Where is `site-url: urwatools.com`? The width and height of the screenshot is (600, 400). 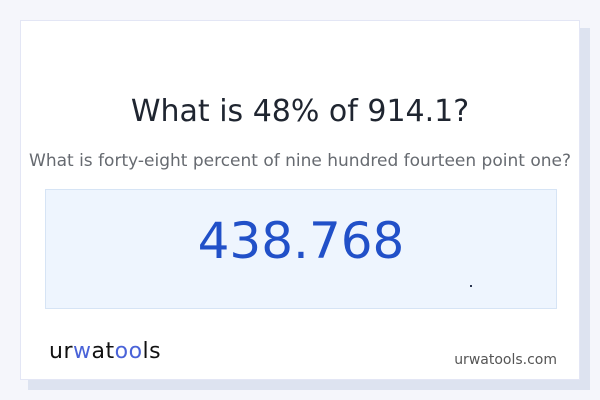
site-url: urwatools.com is located at coordinates (505, 360).